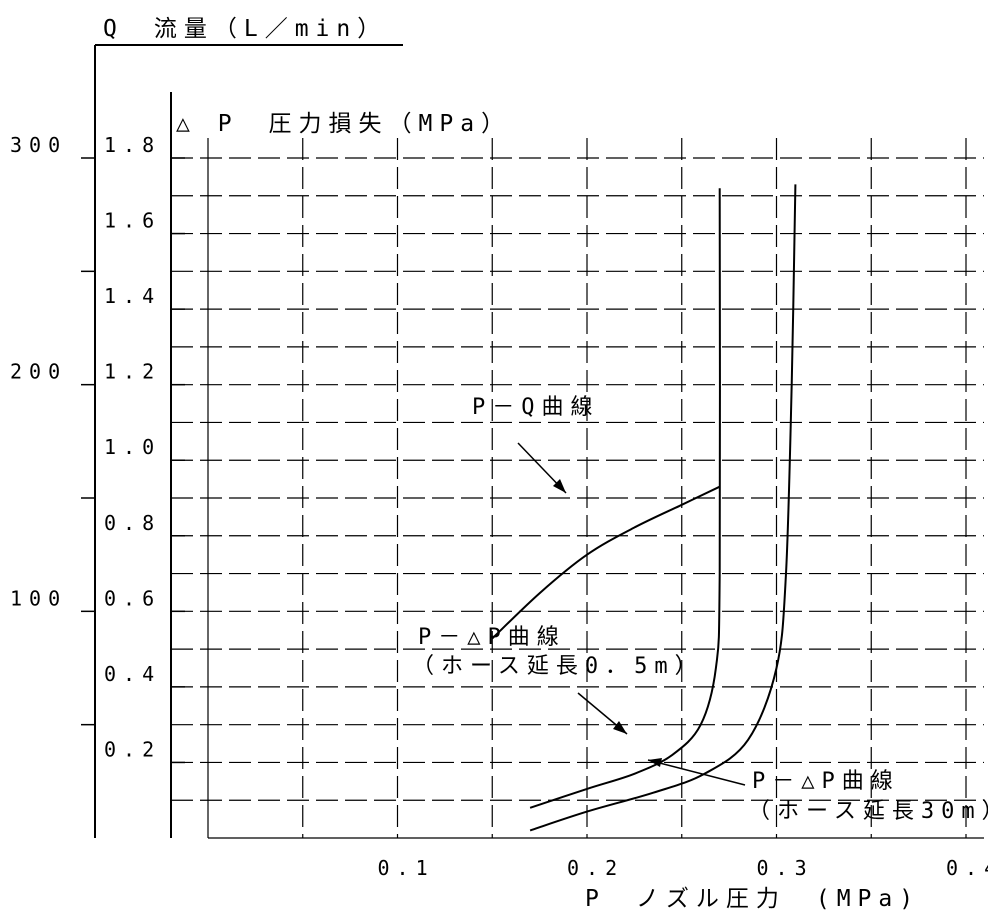 The image size is (988, 913). Describe the element at coordinates (38, 372) in the screenshot. I see `q-tick-label: 200` at that location.